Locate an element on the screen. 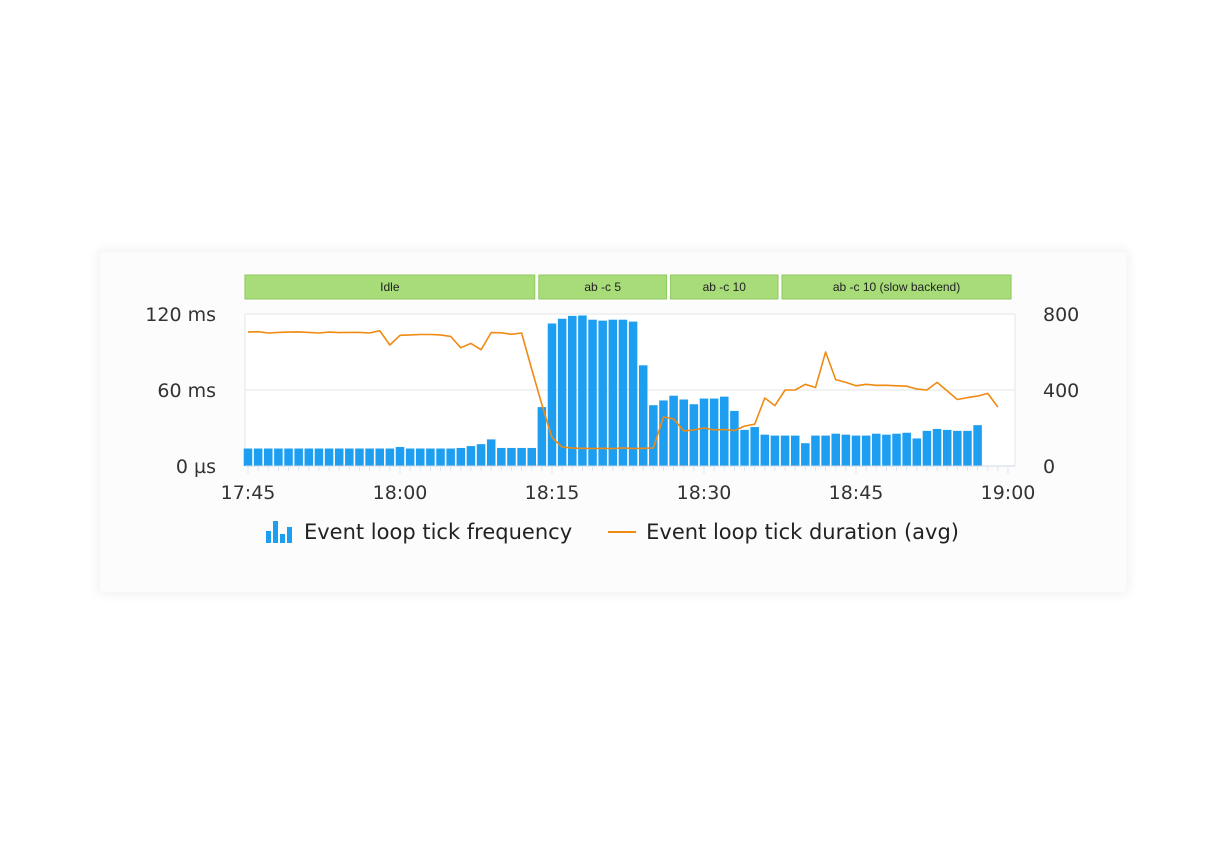 Image resolution: width=1225 pixels, height=853 pixels. phase-label: ab -c 10 (slow backend) is located at coordinates (896, 287).